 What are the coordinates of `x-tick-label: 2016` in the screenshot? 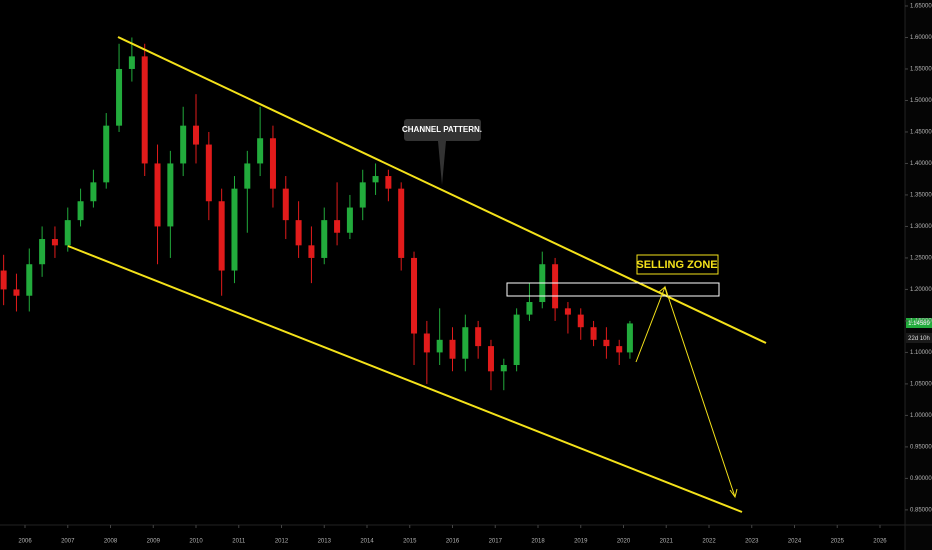 It's located at (453, 542).